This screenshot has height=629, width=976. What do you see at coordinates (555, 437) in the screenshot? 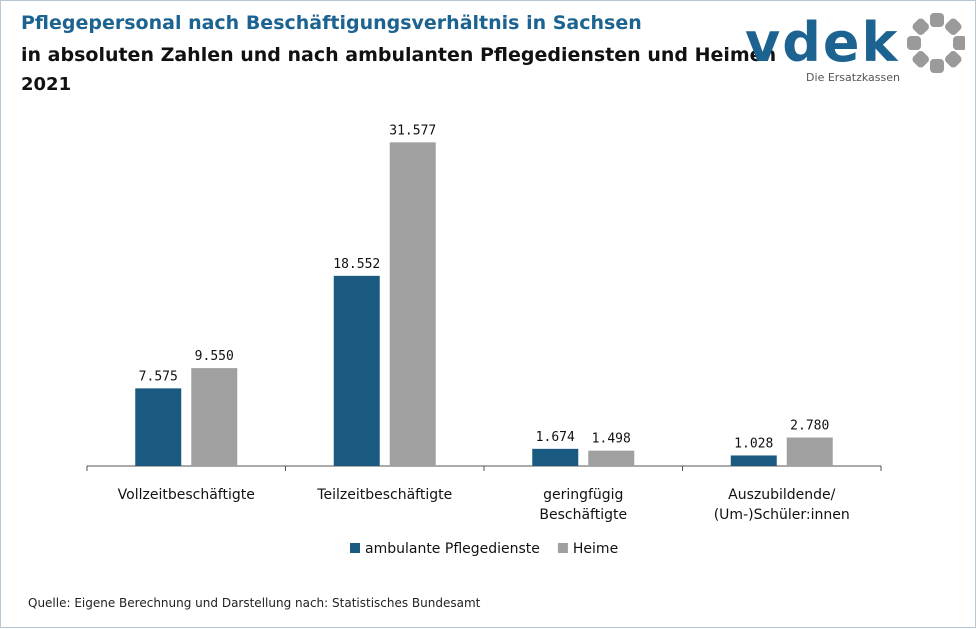
I see `data-label: 1.674` at bounding box center [555, 437].